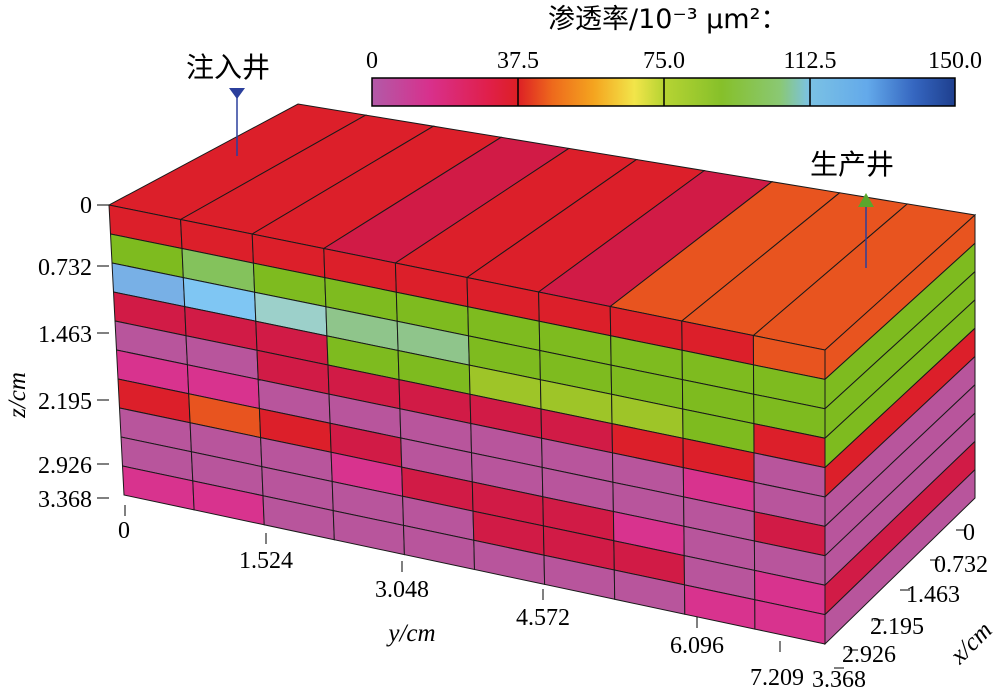 This screenshot has width=1000, height=695. What do you see at coordinates (955, 61) in the screenshot?
I see `legend-tick-label: 150.0` at bounding box center [955, 61].